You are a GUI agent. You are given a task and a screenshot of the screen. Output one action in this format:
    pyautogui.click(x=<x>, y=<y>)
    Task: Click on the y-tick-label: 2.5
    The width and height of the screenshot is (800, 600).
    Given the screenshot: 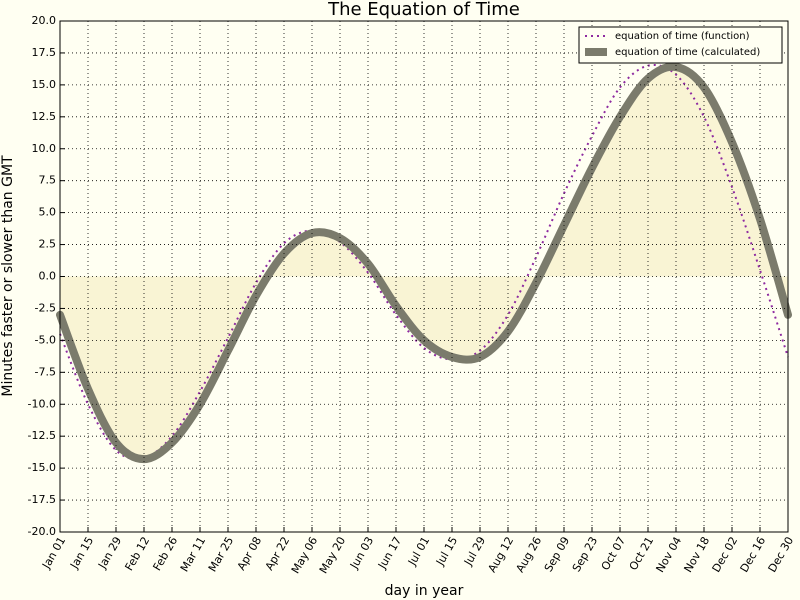 What is the action you would take?
    pyautogui.click(x=48, y=244)
    